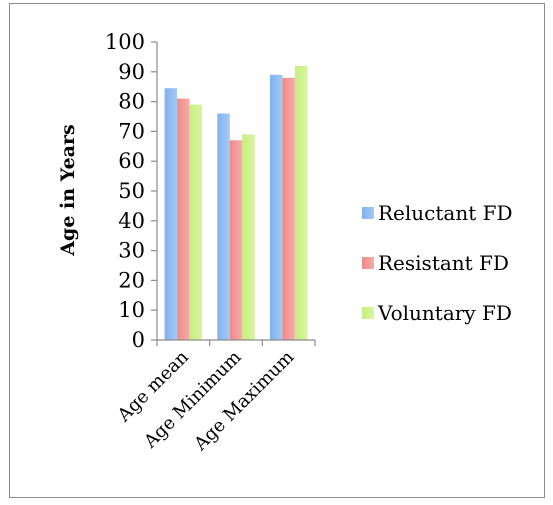 This screenshot has height=505, width=553. What do you see at coordinates (368, 263) in the screenshot?
I see `legend-swatch-resistant-fd` at bounding box center [368, 263].